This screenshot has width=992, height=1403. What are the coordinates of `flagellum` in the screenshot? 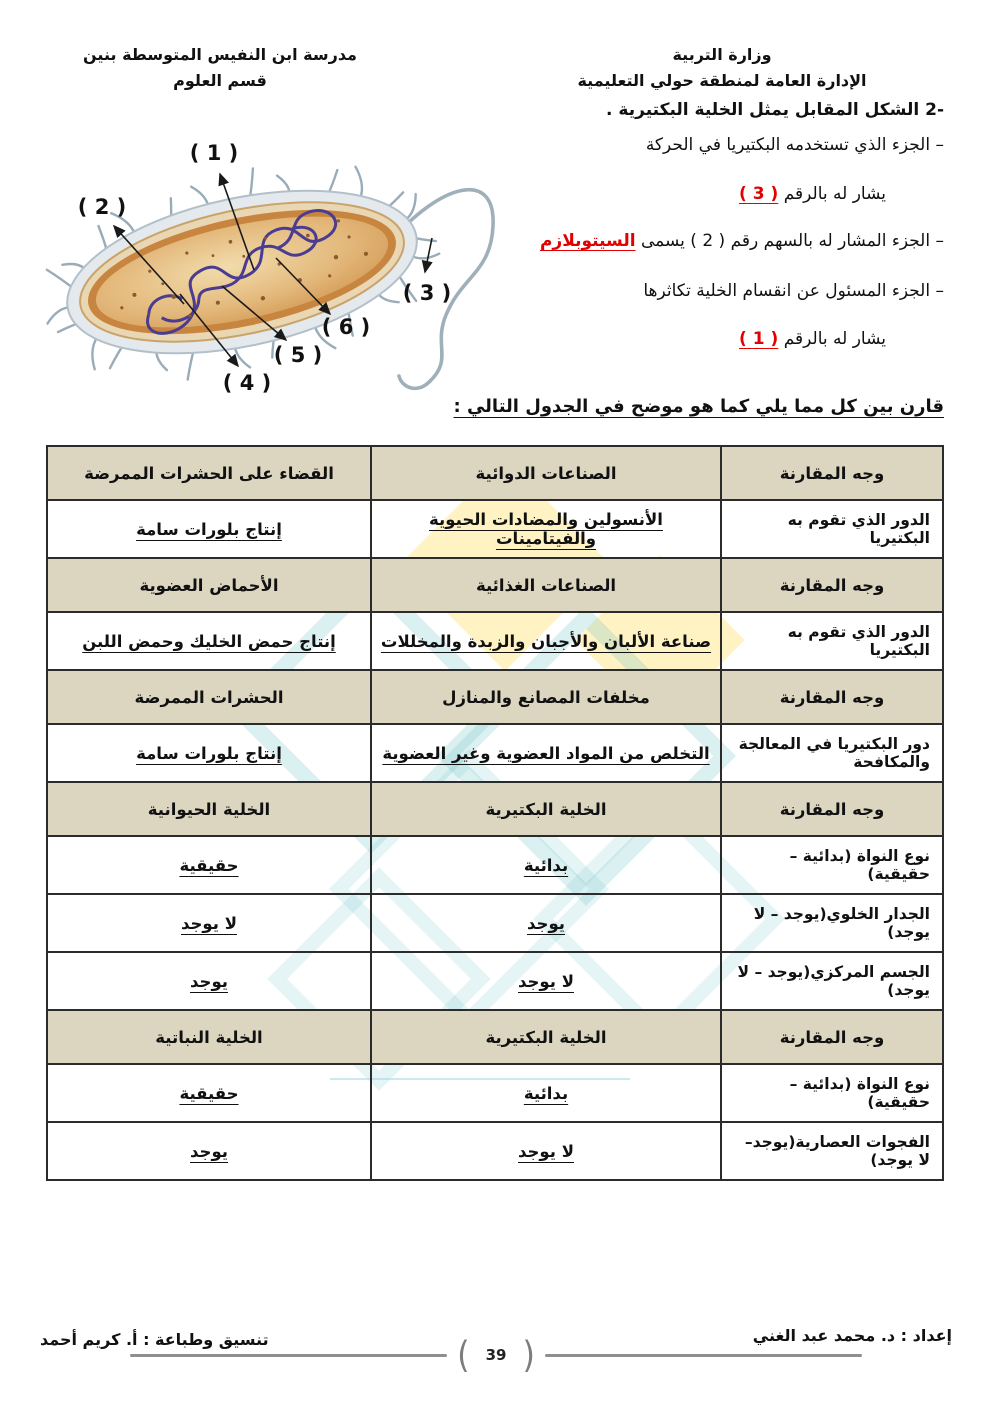 It's located at (441, 289).